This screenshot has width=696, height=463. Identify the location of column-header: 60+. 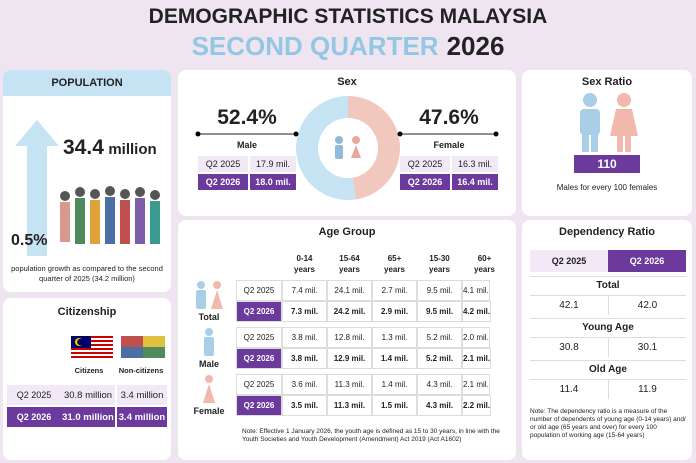
(484, 258).